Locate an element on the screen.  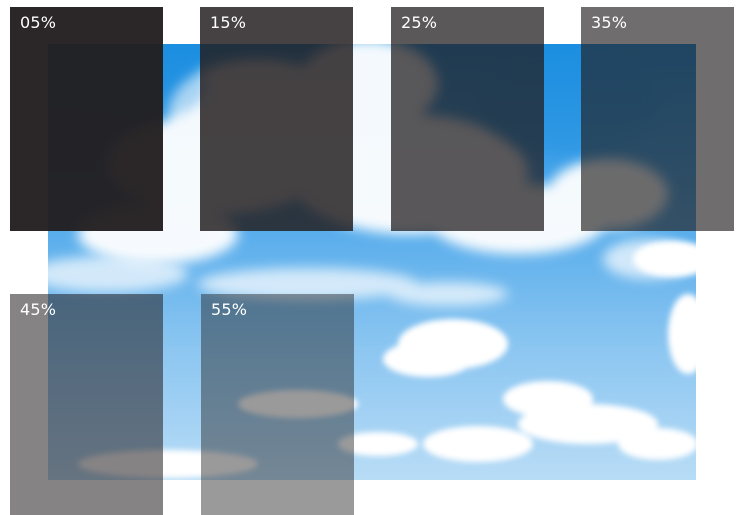
tint-swatch-label: 35% is located at coordinates (609, 22).